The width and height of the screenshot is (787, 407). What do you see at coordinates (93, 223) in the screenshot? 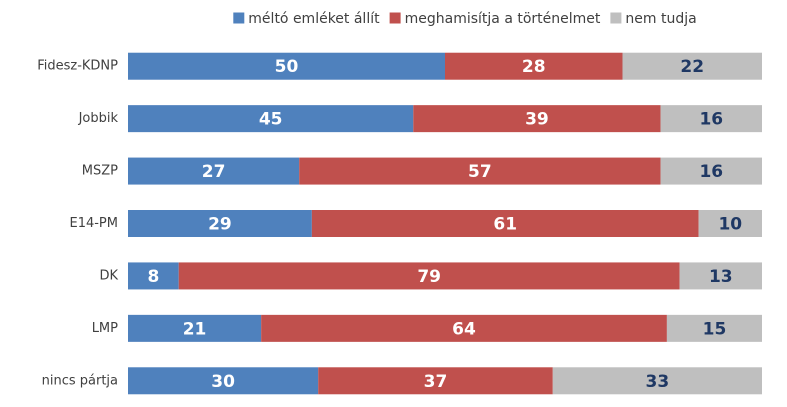
I see `category-label: E14-PM` at bounding box center [93, 223].